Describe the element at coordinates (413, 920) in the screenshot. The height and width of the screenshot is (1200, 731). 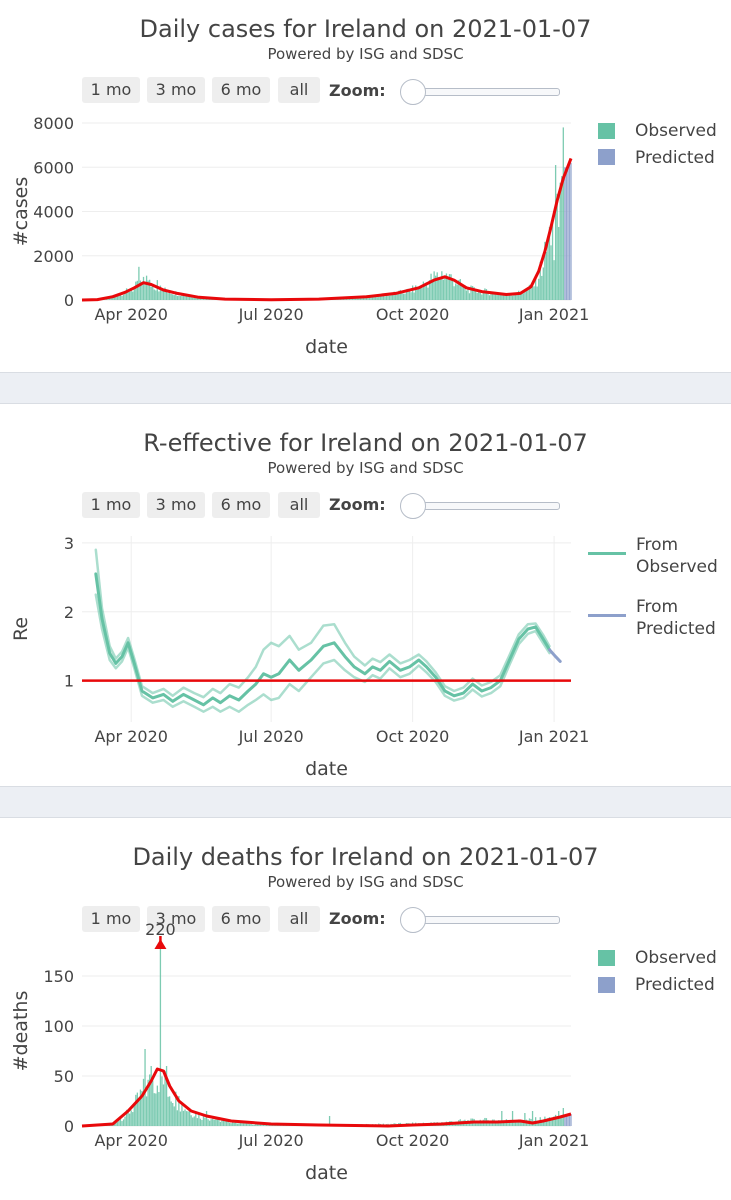
I see `deaths-zoom-slider-knob` at that location.